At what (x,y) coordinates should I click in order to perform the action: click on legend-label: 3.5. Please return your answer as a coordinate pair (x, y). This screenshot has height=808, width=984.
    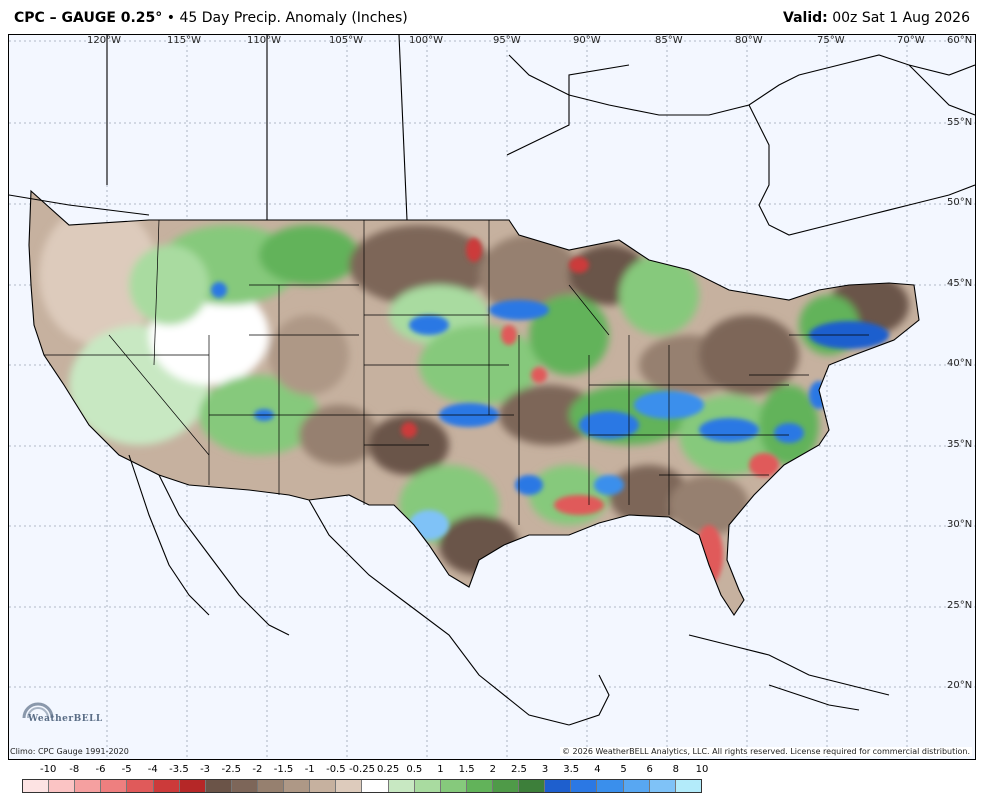
    Looking at the image, I should click on (571, 769).